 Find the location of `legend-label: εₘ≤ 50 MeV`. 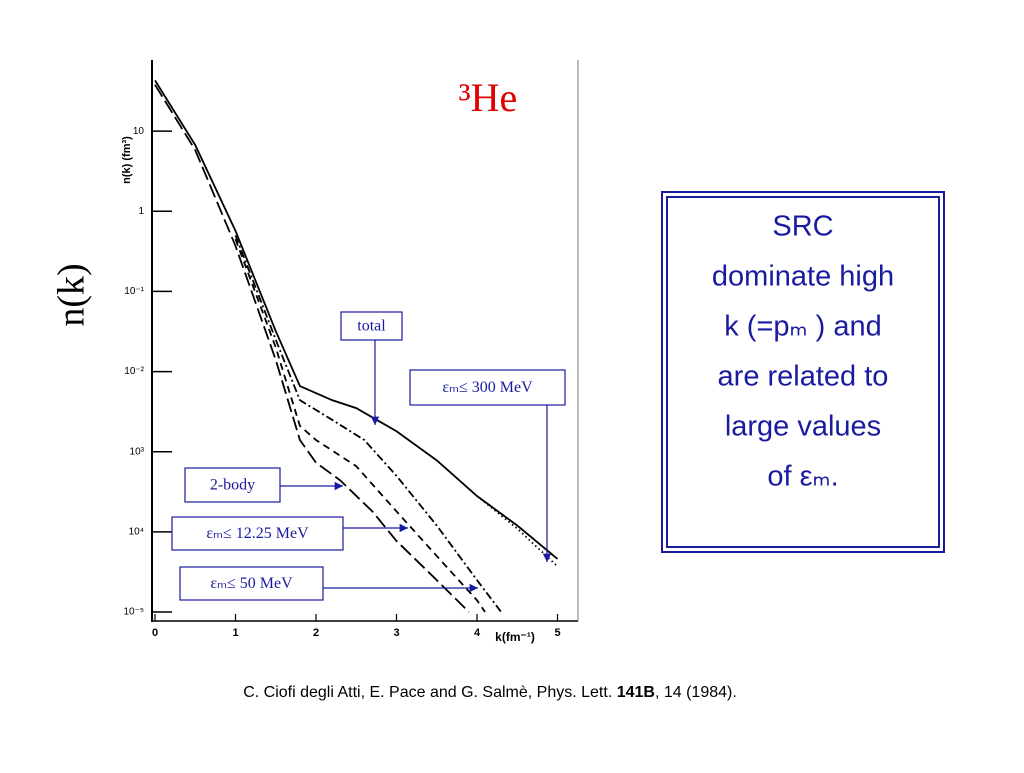

legend-label: εₘ≤ 50 MeV is located at coordinates (251, 583).